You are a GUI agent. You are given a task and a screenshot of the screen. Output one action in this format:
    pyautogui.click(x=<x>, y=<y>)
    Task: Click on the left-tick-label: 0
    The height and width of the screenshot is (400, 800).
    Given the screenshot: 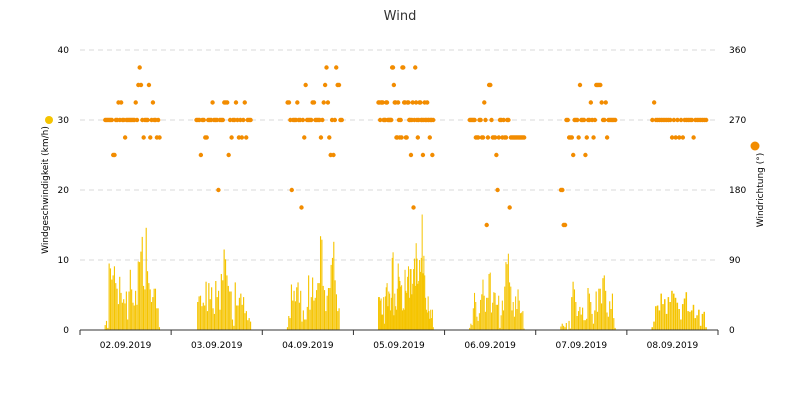 What is the action you would take?
    pyautogui.click(x=66, y=331)
    